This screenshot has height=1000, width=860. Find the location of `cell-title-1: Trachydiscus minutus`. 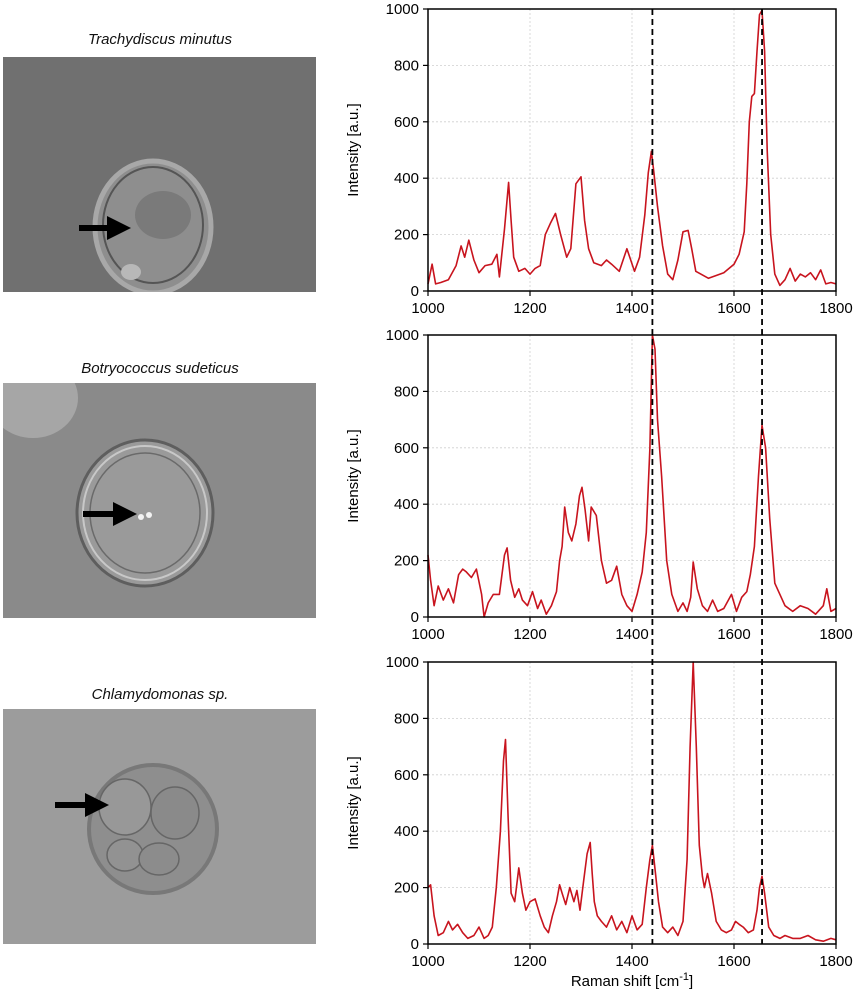

cell-title-1: Trachydiscus minutus is located at coordinates (160, 39).